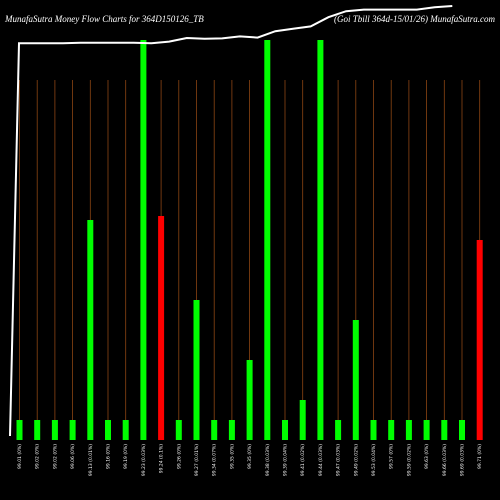  I want to click on x-tick-label: 99.19 (0%), so click(126, 456).